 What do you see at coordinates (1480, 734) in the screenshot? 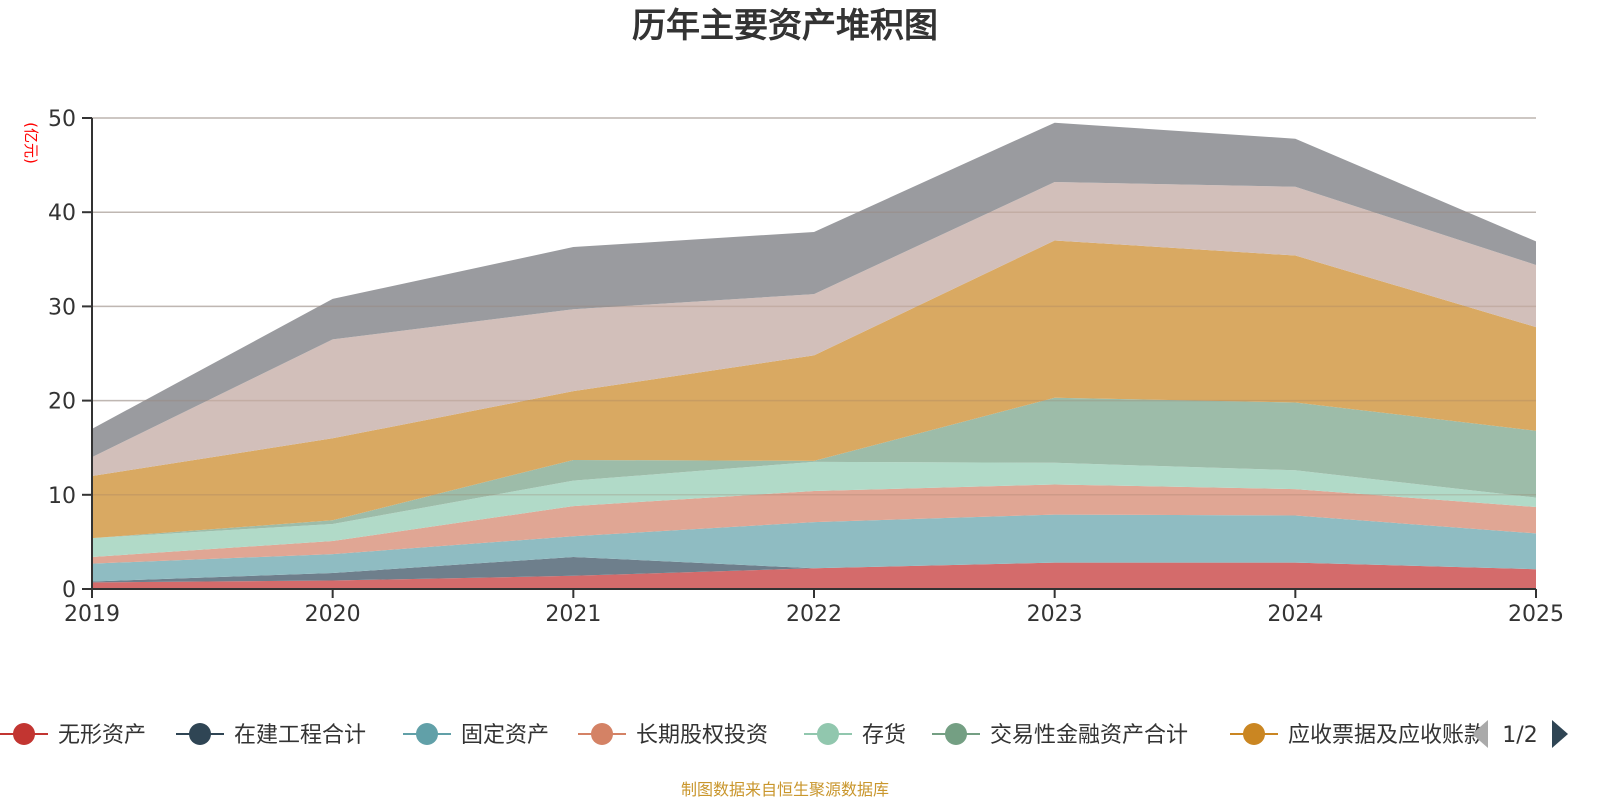
I see `legend-prev-page-icon` at bounding box center [1480, 734].